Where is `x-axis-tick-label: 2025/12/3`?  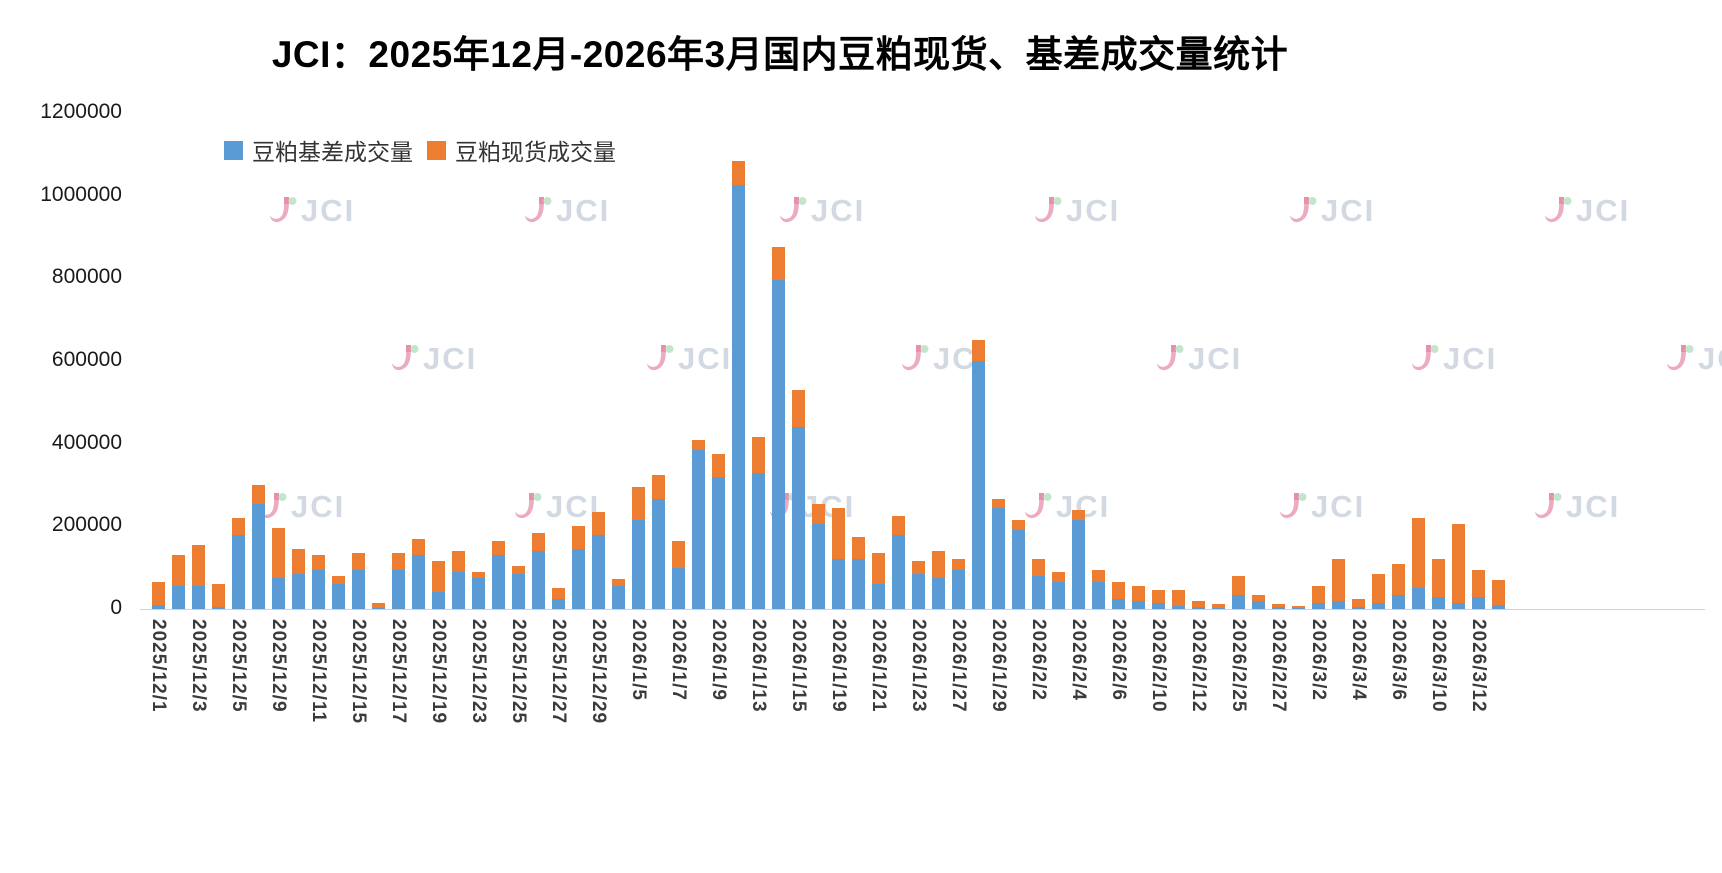 x-axis-tick-label: 2025/12/3 is located at coordinates (198, 666).